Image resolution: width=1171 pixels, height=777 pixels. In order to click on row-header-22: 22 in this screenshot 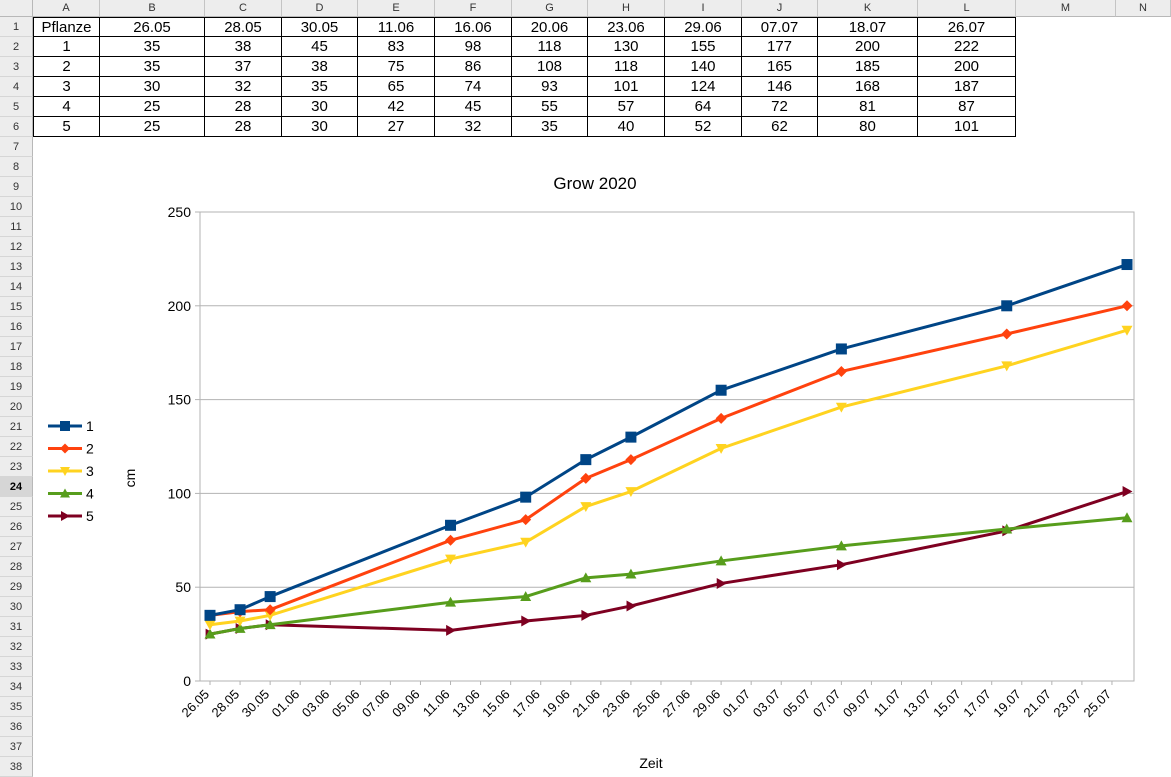, I will do `click(16, 447)`.